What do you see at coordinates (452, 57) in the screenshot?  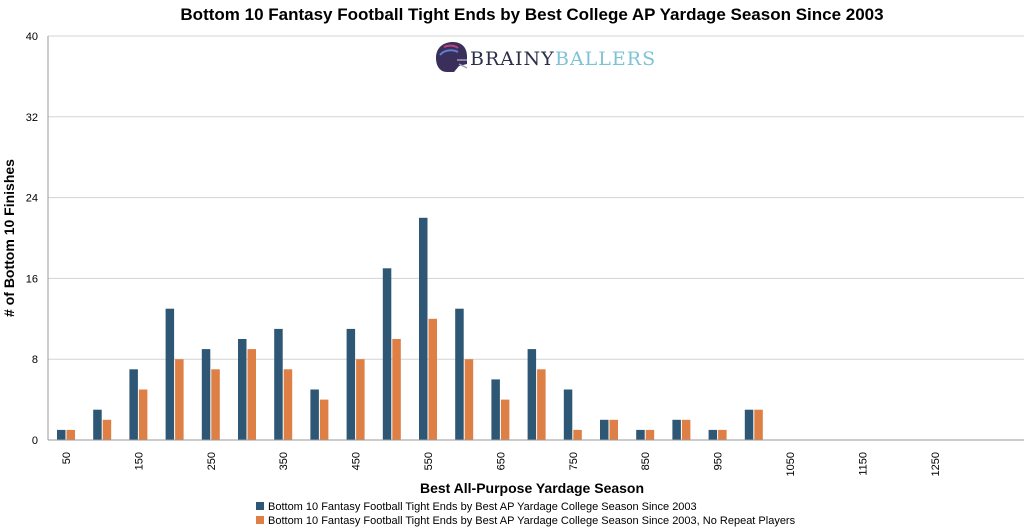 I see `helmet-icon` at bounding box center [452, 57].